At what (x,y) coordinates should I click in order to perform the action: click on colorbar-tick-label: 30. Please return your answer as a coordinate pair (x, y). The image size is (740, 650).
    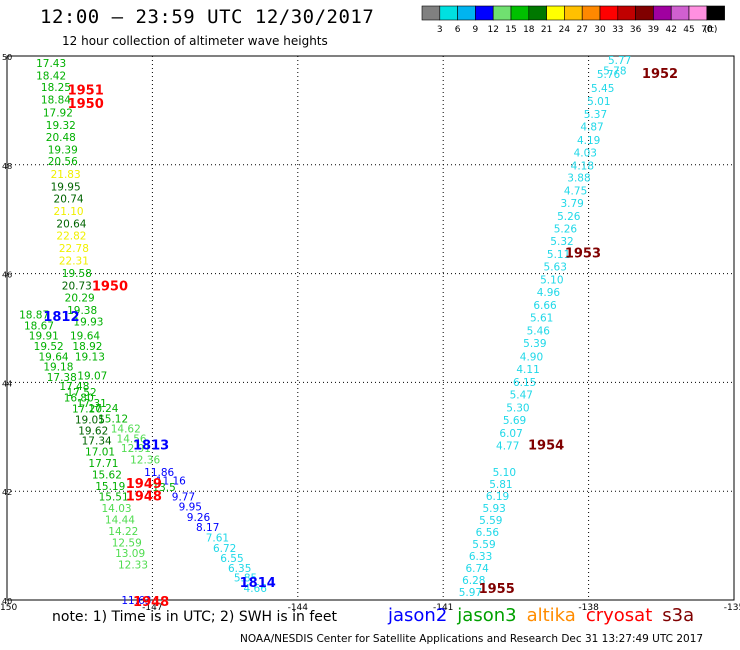
    Looking at the image, I should click on (600, 30).